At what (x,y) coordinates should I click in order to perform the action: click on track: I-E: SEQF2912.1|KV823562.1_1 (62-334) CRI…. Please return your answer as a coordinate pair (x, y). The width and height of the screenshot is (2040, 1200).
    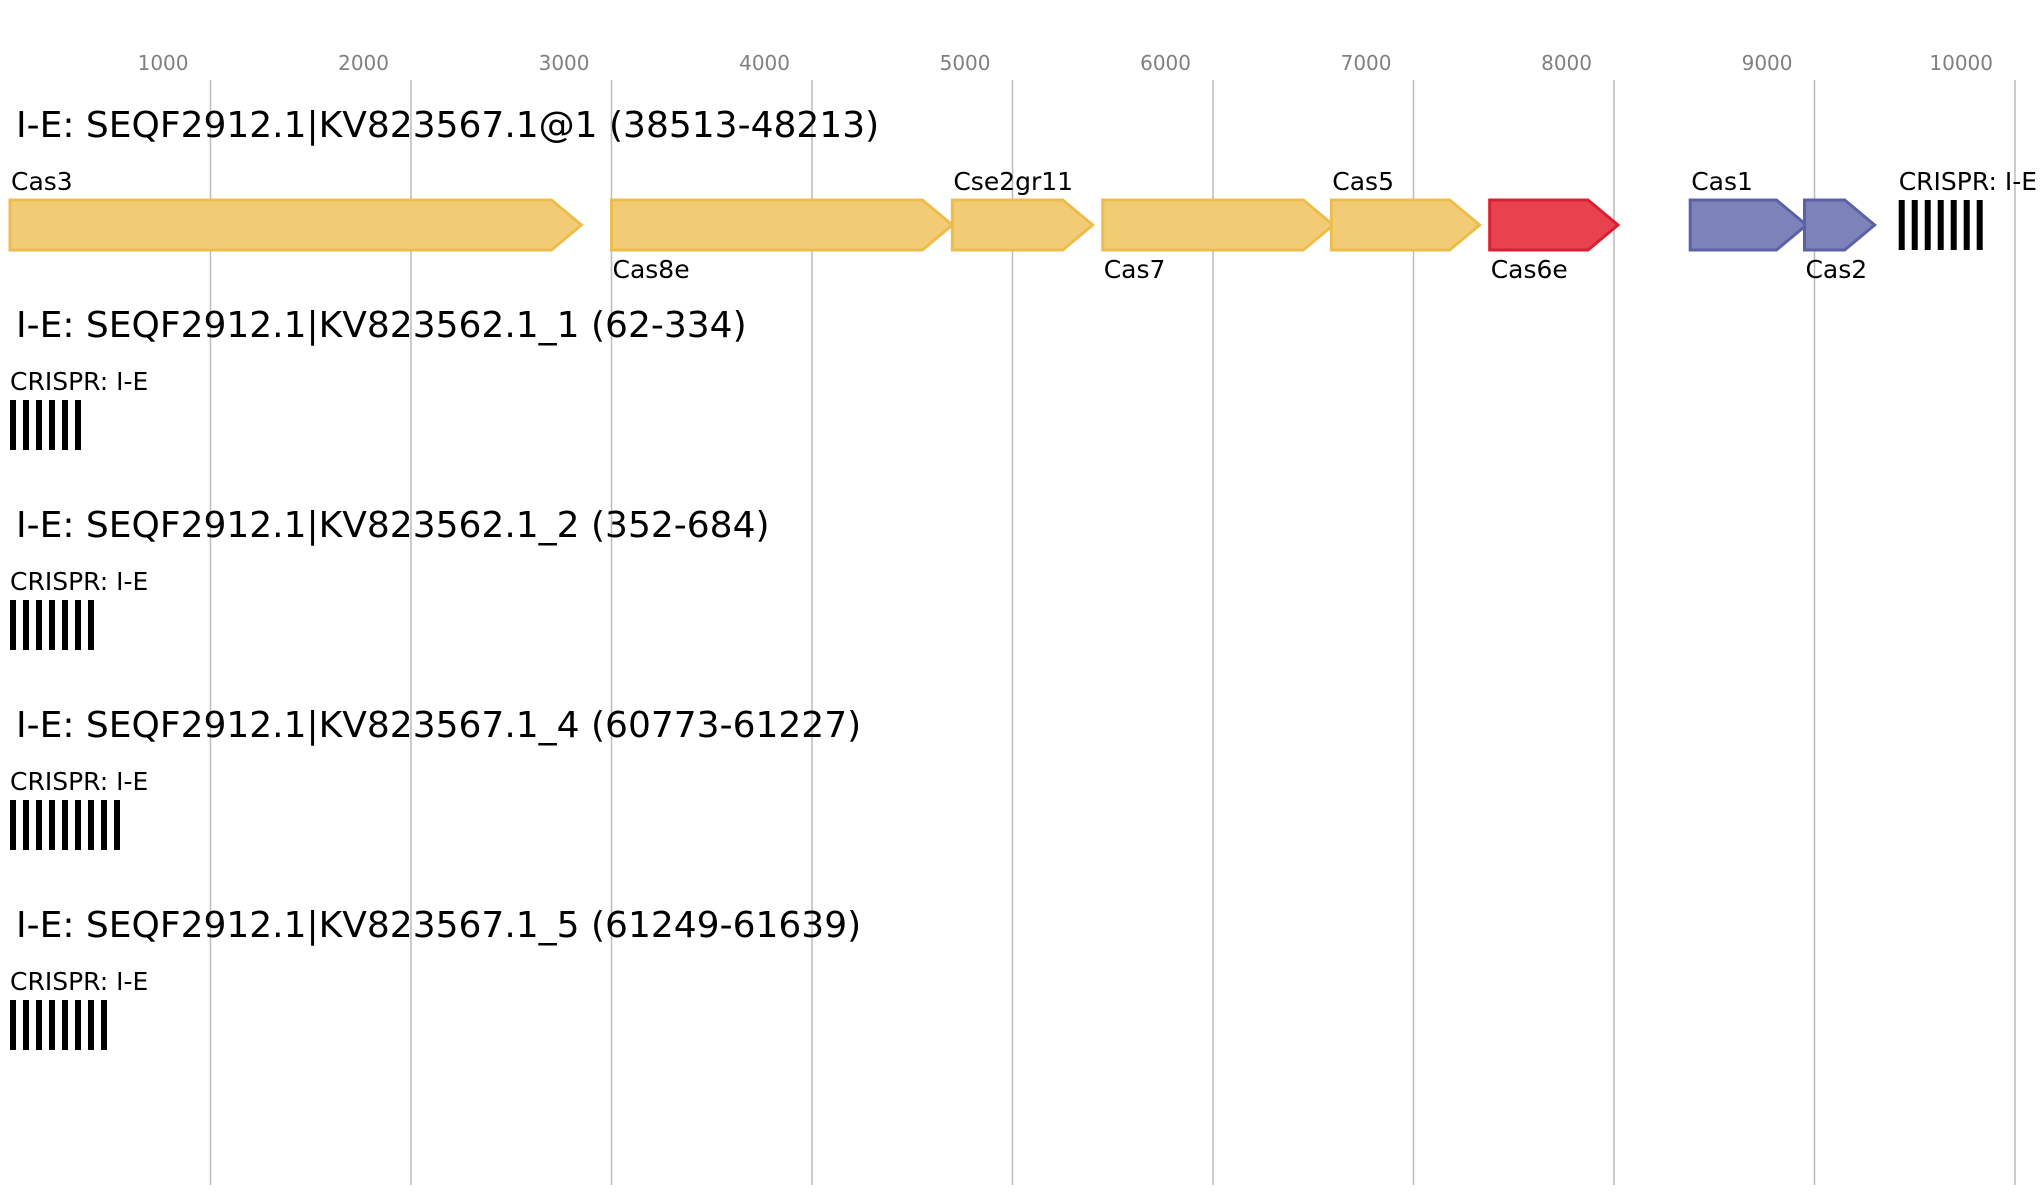
    Looking at the image, I should click on (378, 377).